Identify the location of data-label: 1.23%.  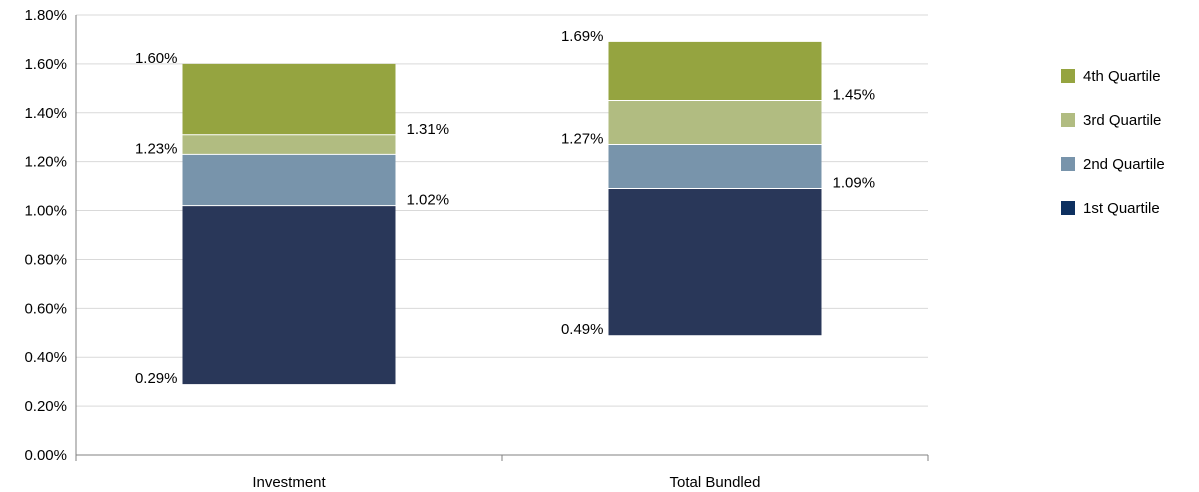
(156, 148).